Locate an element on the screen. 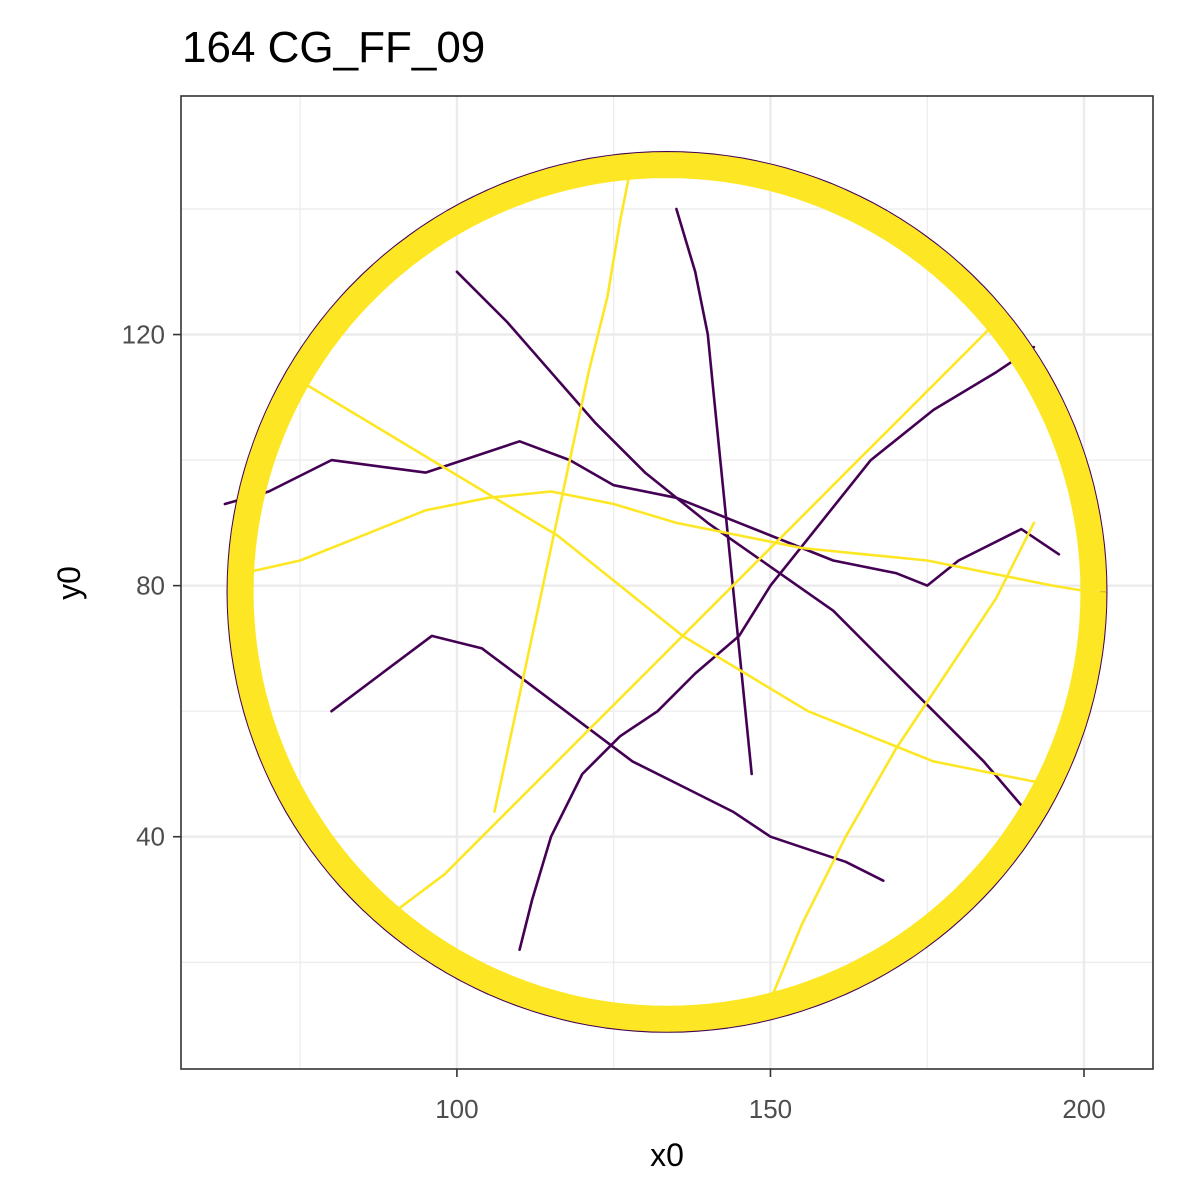  x-tick-label: 150 is located at coordinates (770, 1109).